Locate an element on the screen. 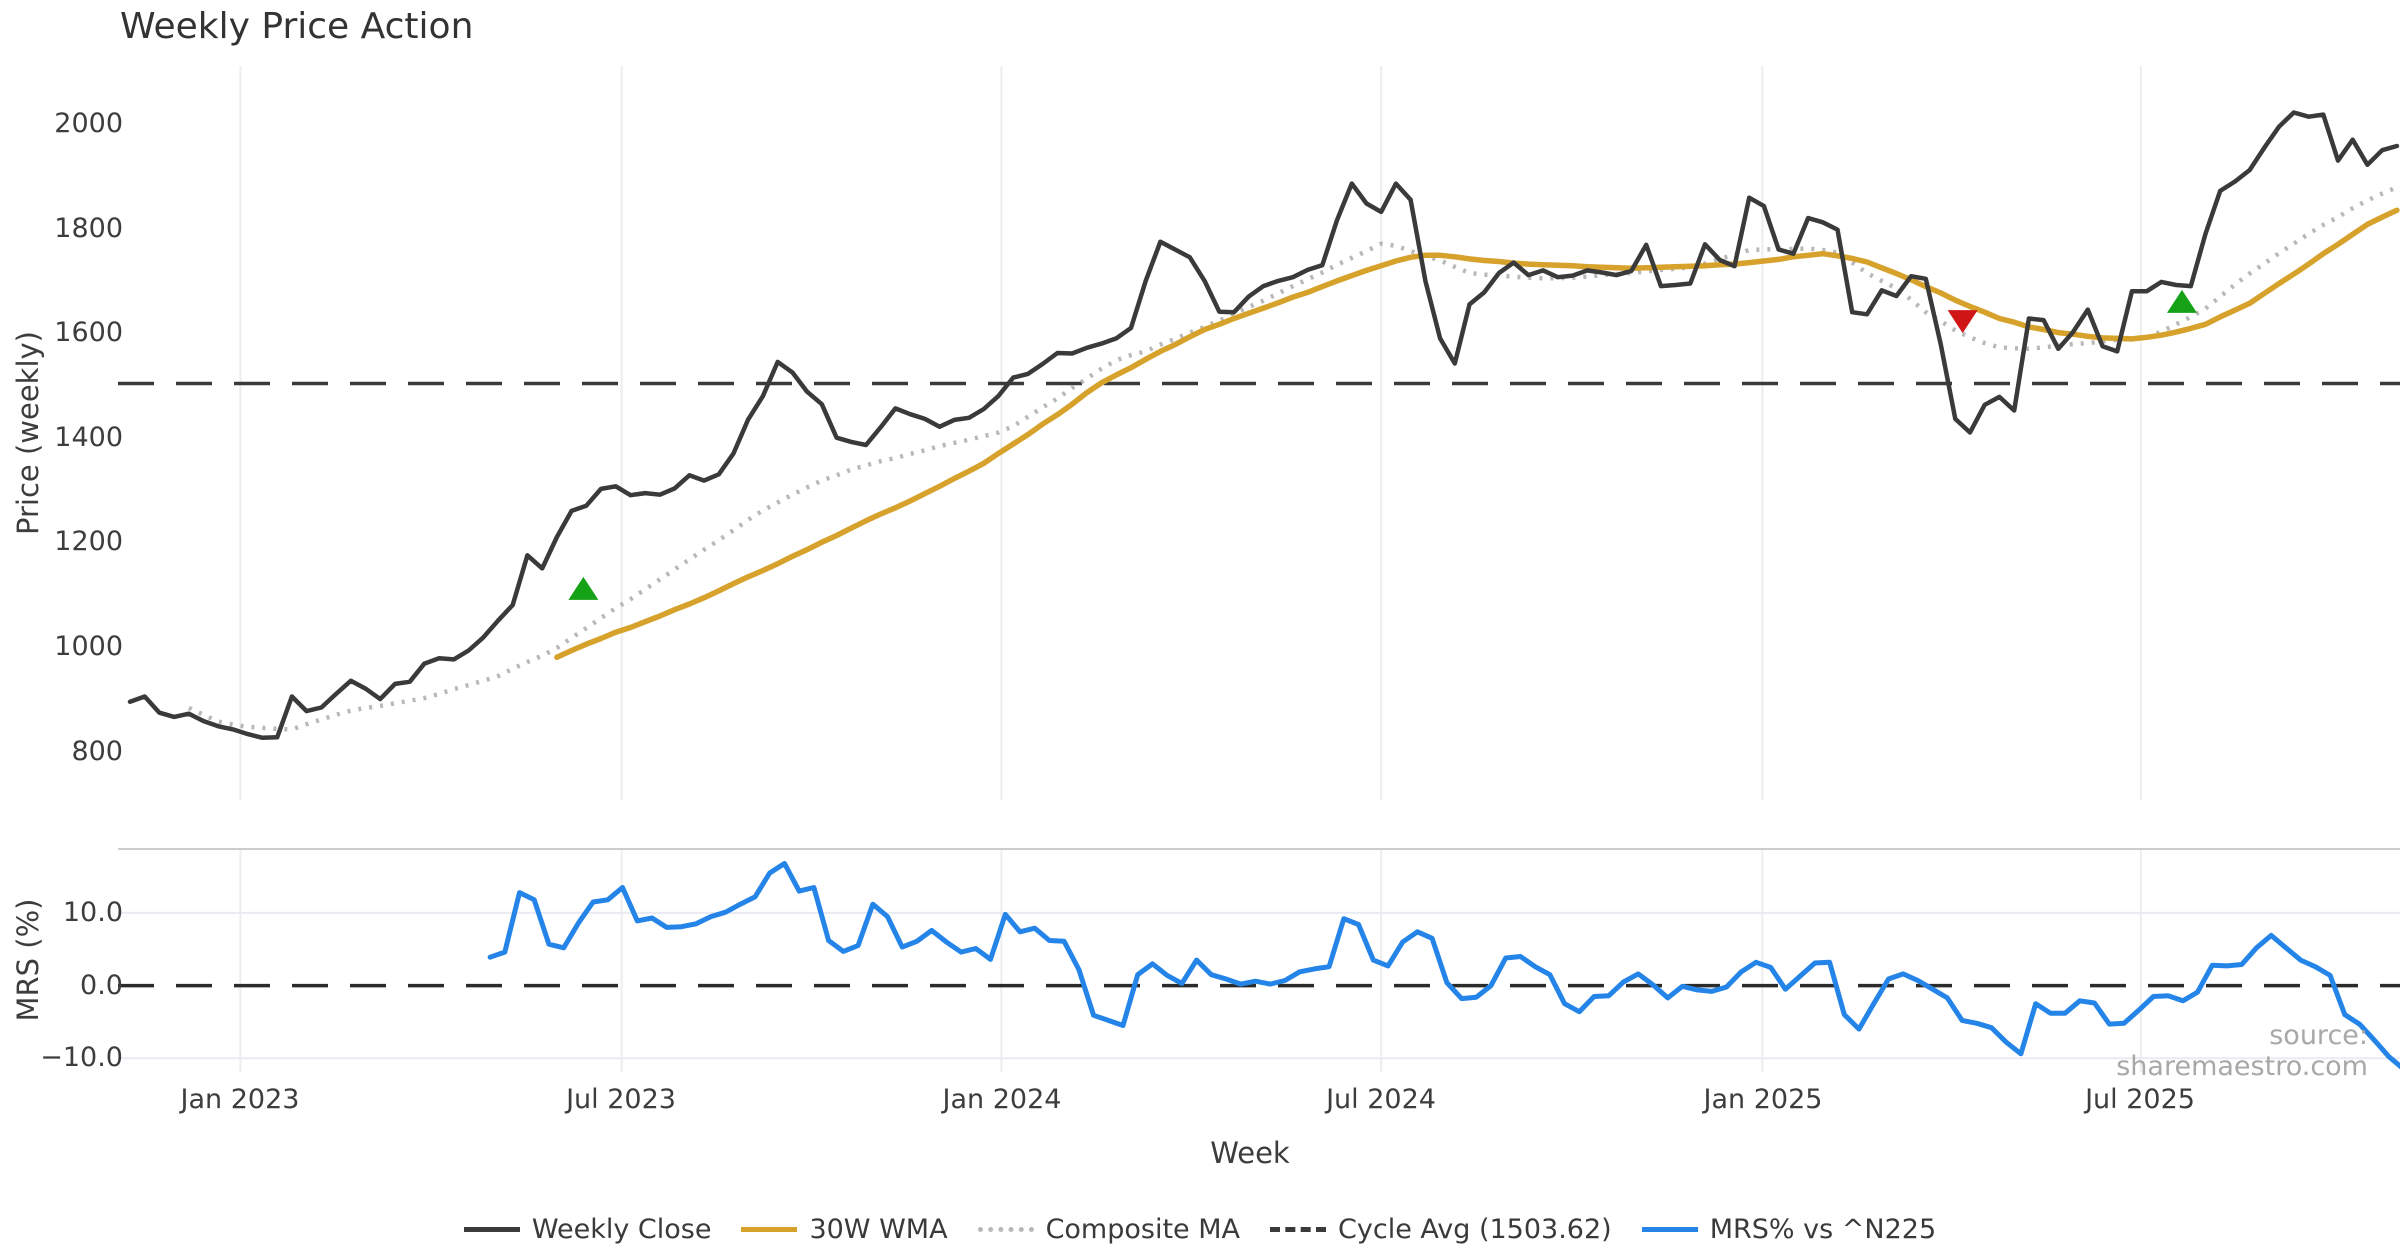 The width and height of the screenshot is (2400, 1260). weekly-close-line-icon is located at coordinates (491, 1229).